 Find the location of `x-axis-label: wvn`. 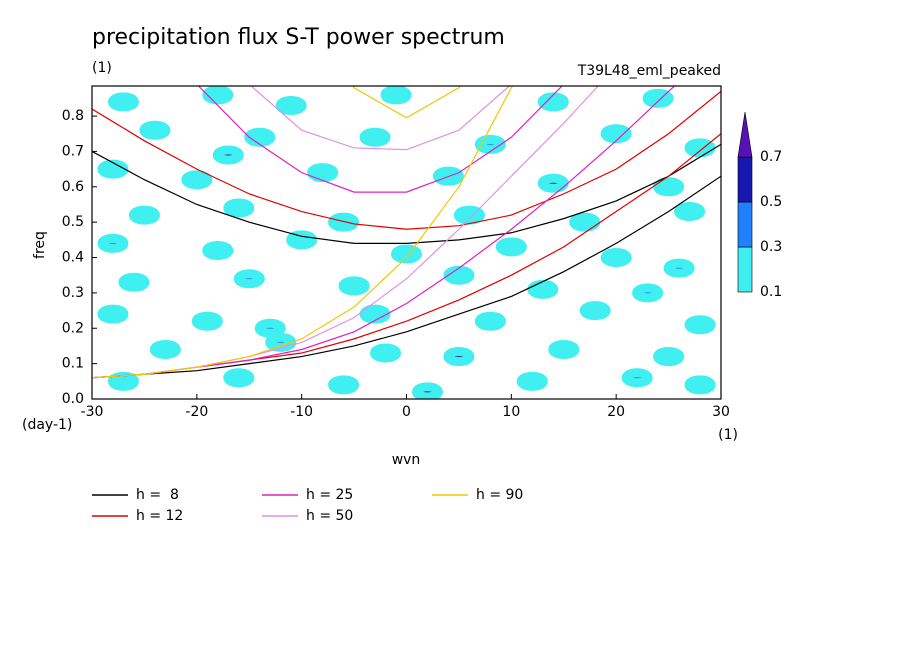

x-axis-label: wvn is located at coordinates (406, 460).